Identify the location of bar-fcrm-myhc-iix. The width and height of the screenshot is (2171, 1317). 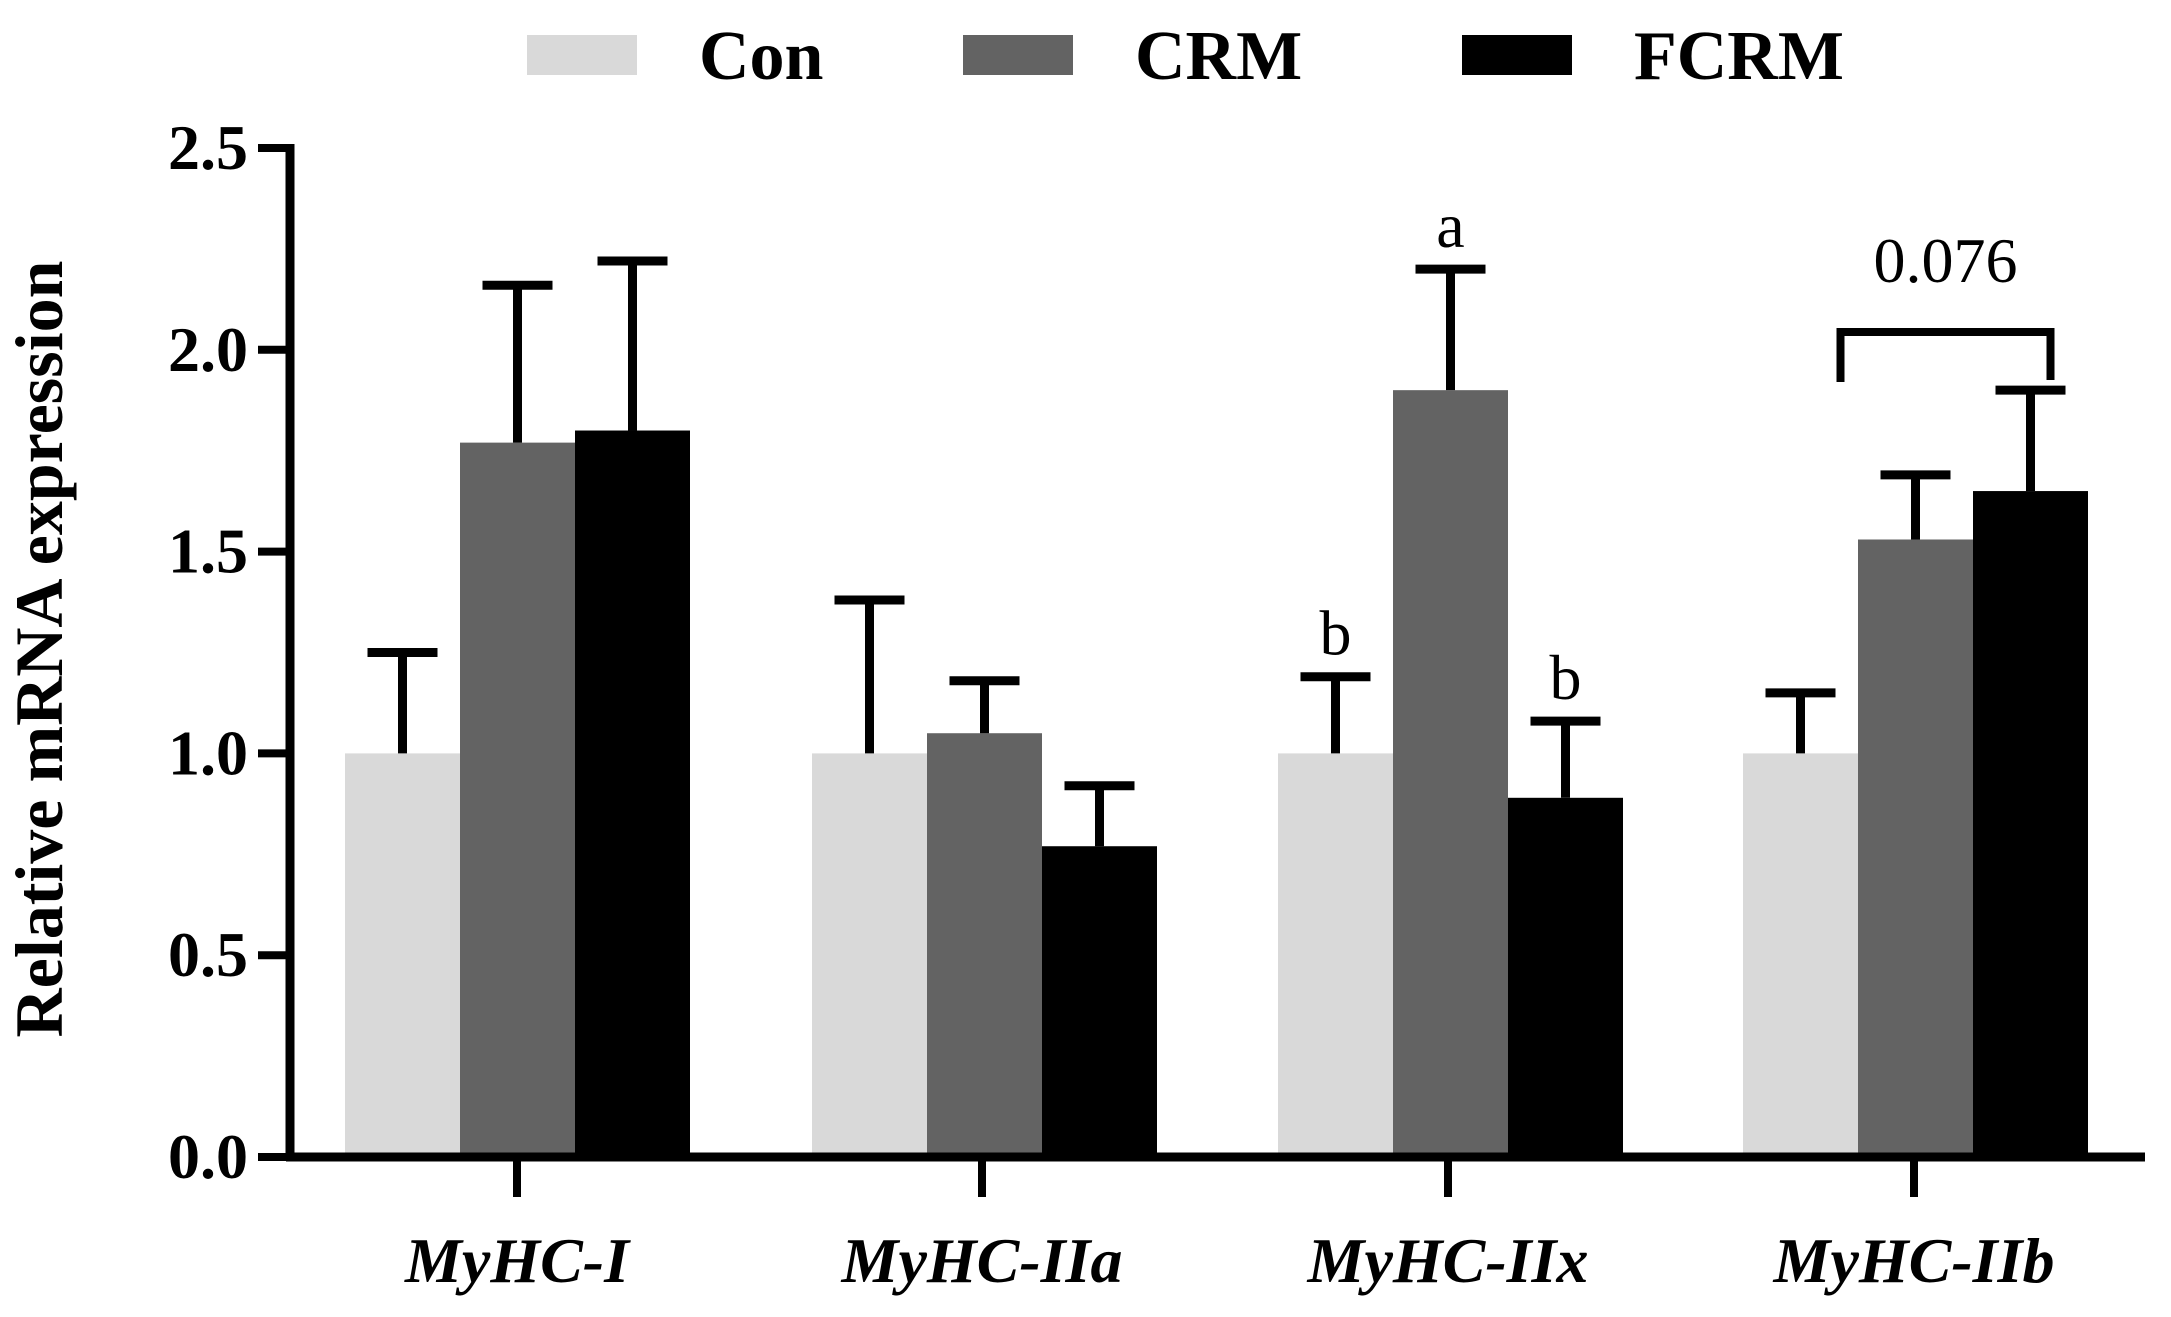
(1565, 977).